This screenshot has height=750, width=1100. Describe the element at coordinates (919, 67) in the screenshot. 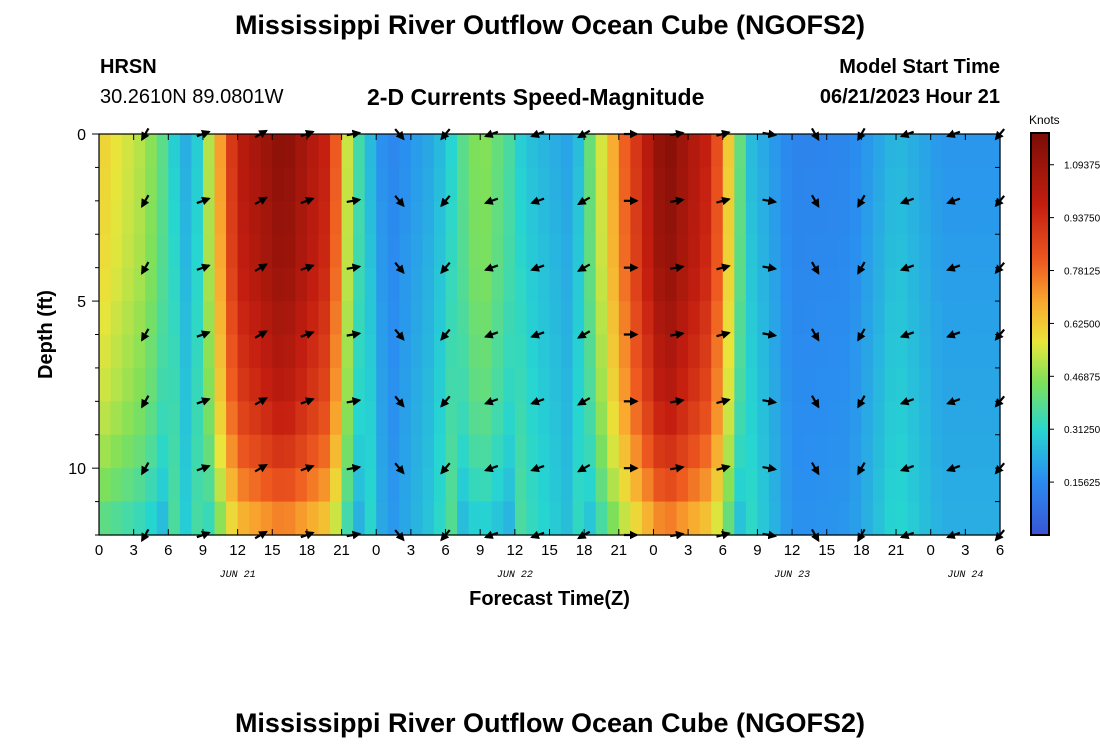

I see `model-start-label: Model Start Time` at that location.